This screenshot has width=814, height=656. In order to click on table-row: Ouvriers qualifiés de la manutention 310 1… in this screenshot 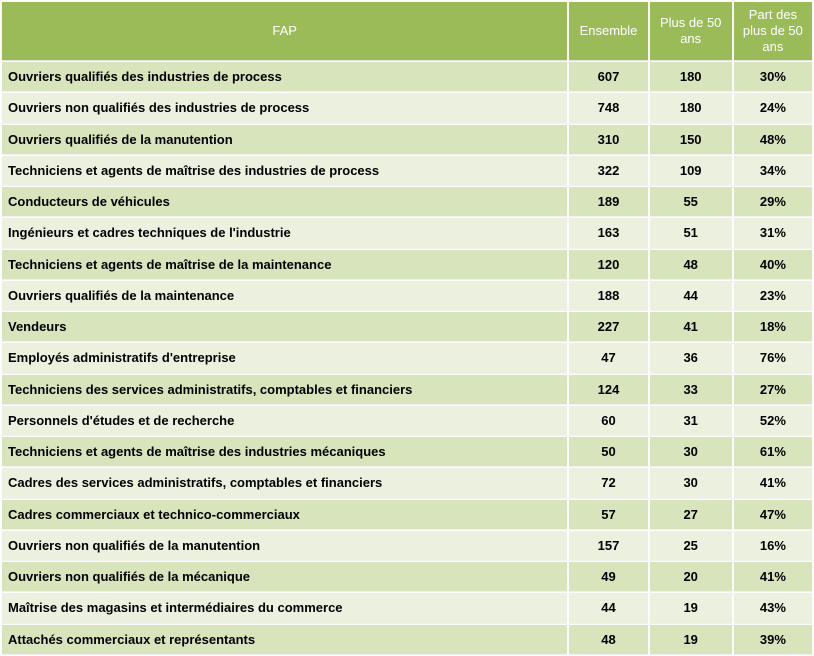, I will do `click(407, 139)`.